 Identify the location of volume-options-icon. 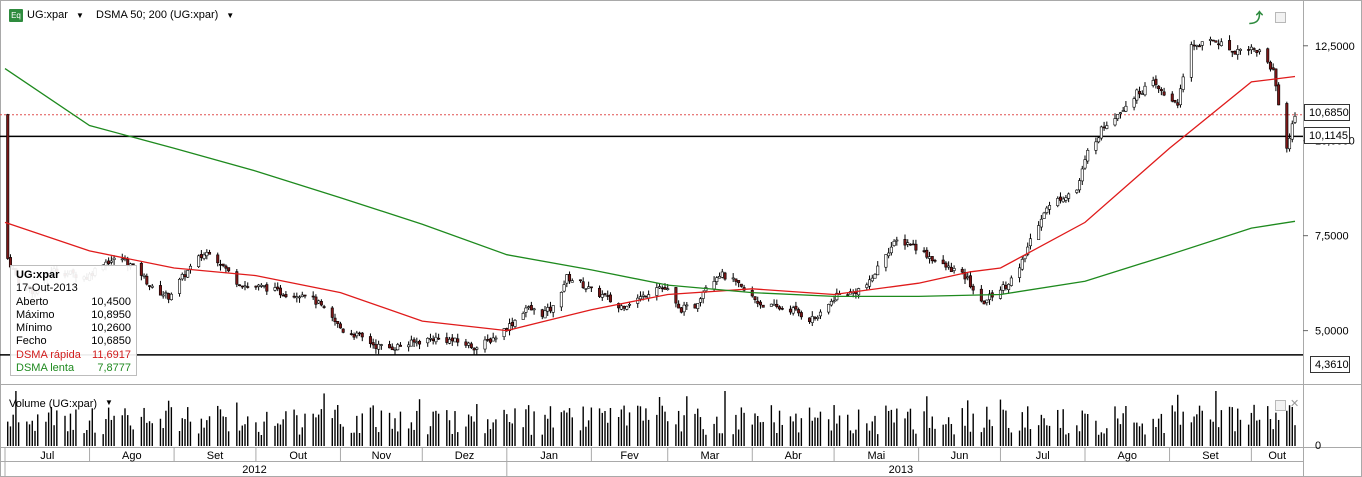
(1280, 405).